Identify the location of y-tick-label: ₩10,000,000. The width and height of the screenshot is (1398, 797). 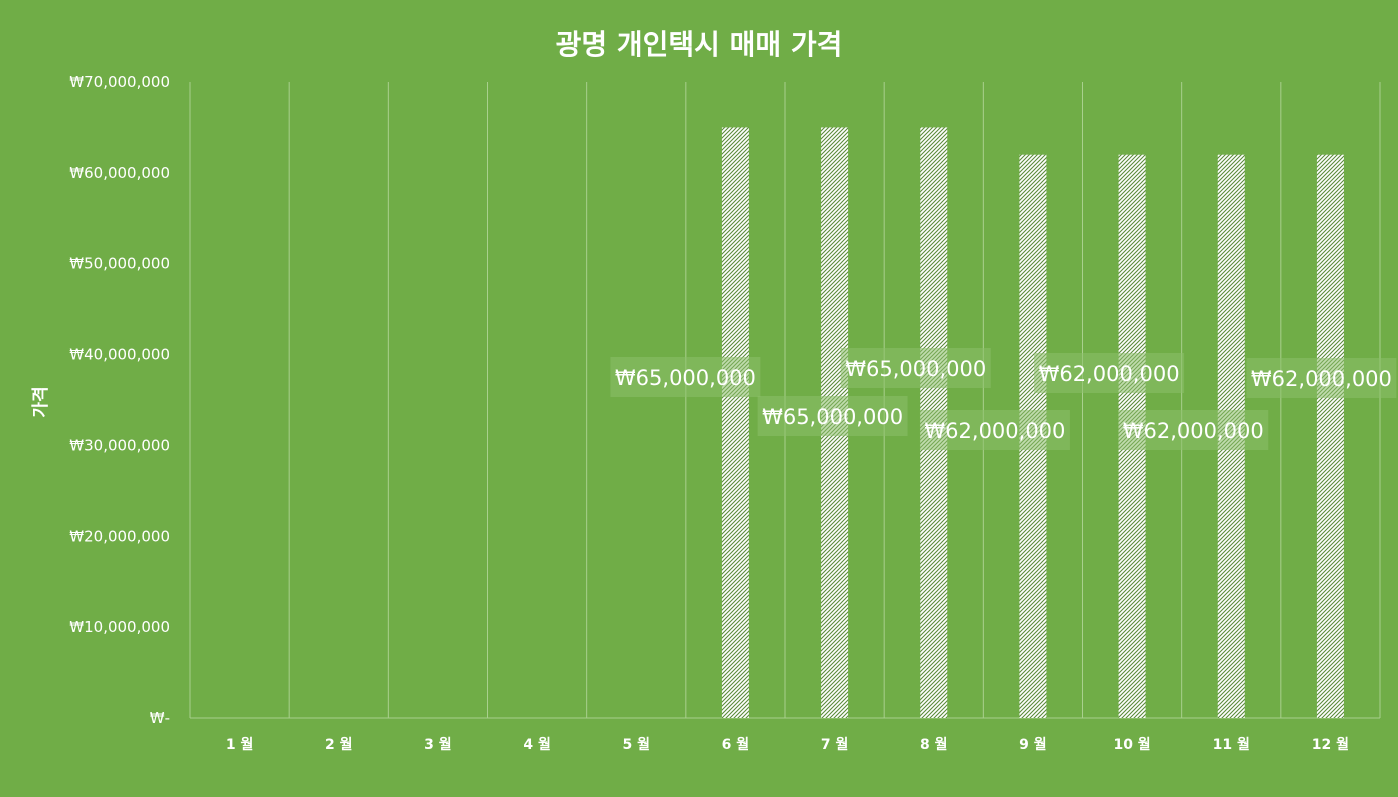
(119, 627).